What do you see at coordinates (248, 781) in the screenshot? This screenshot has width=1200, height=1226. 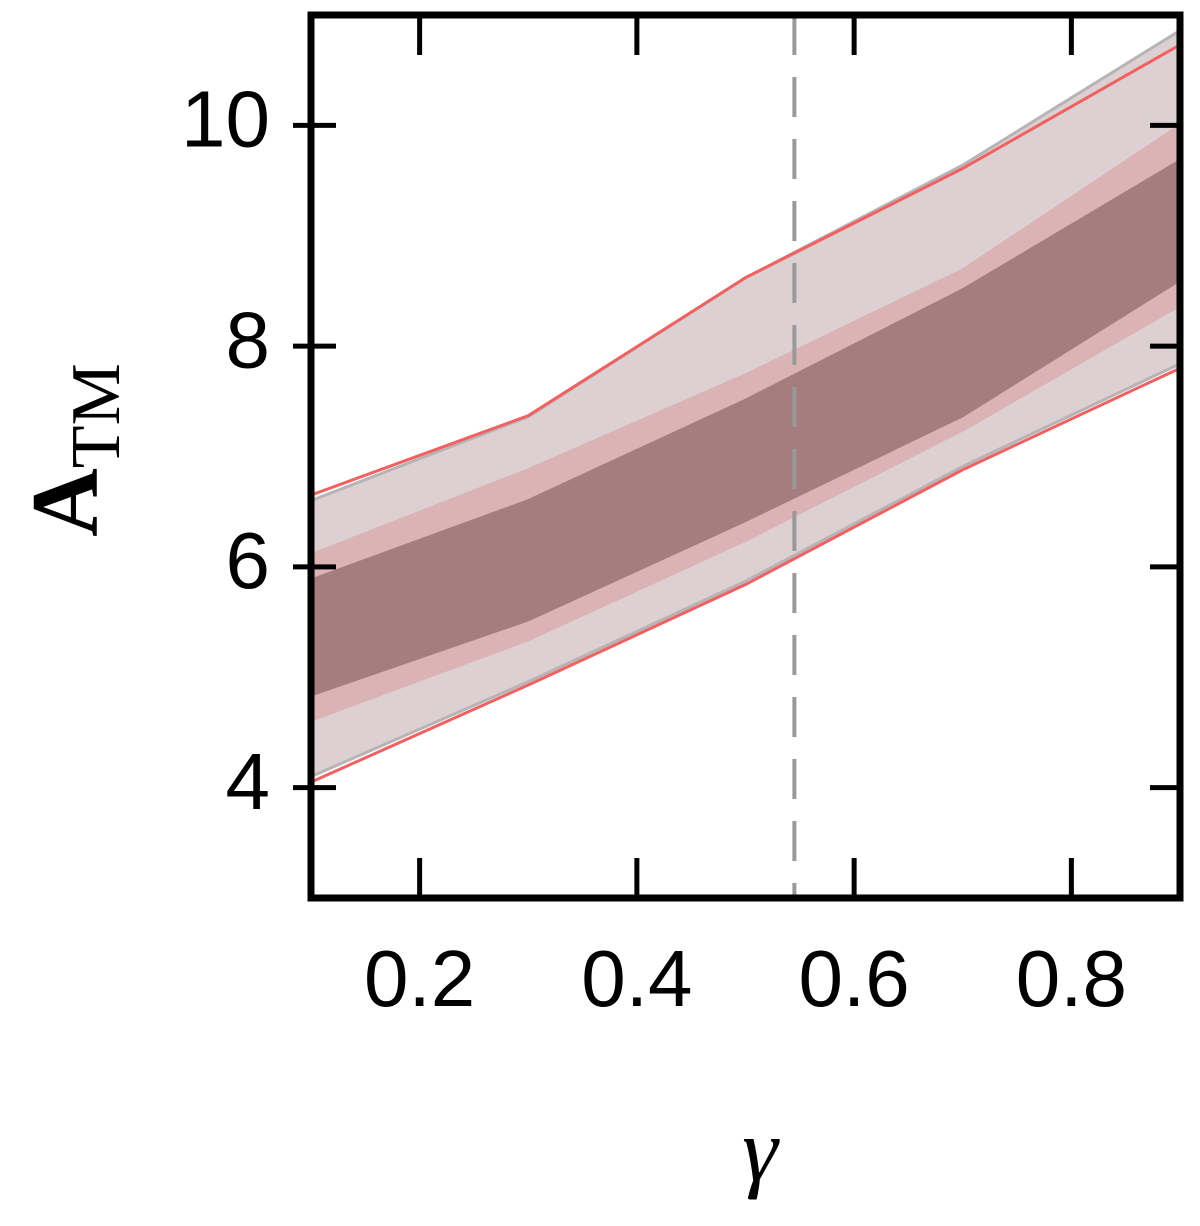 I see `y-tick-label: 4` at bounding box center [248, 781].